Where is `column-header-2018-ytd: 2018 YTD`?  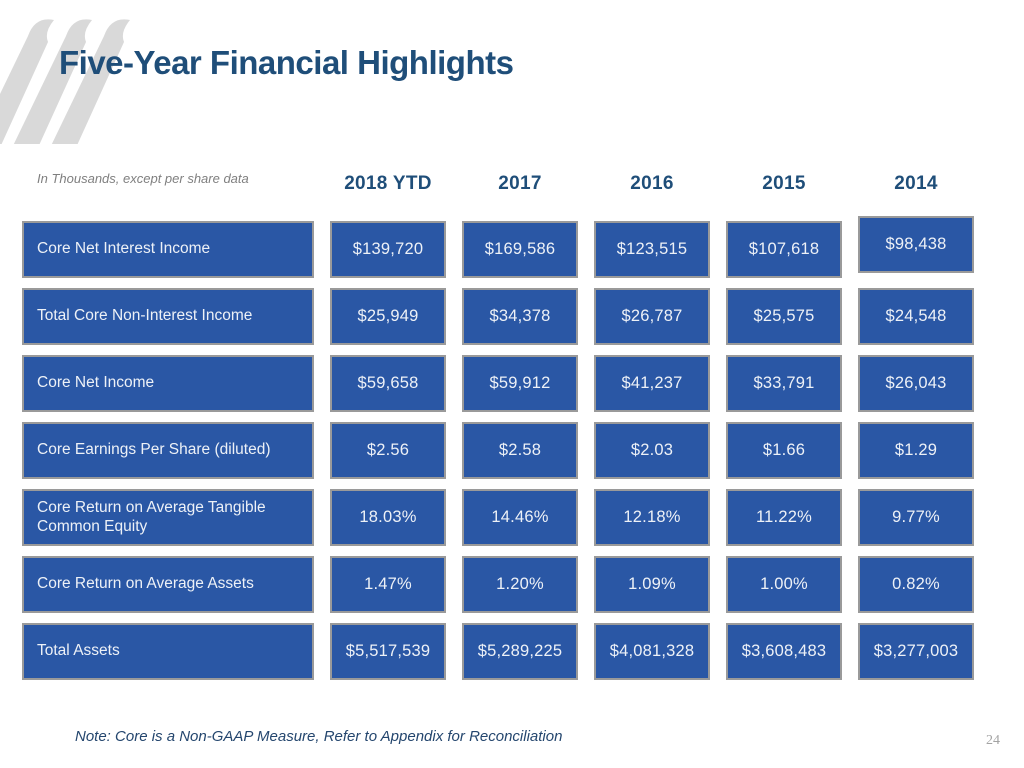
column-header-2018-ytd: 2018 YTD is located at coordinates (388, 183).